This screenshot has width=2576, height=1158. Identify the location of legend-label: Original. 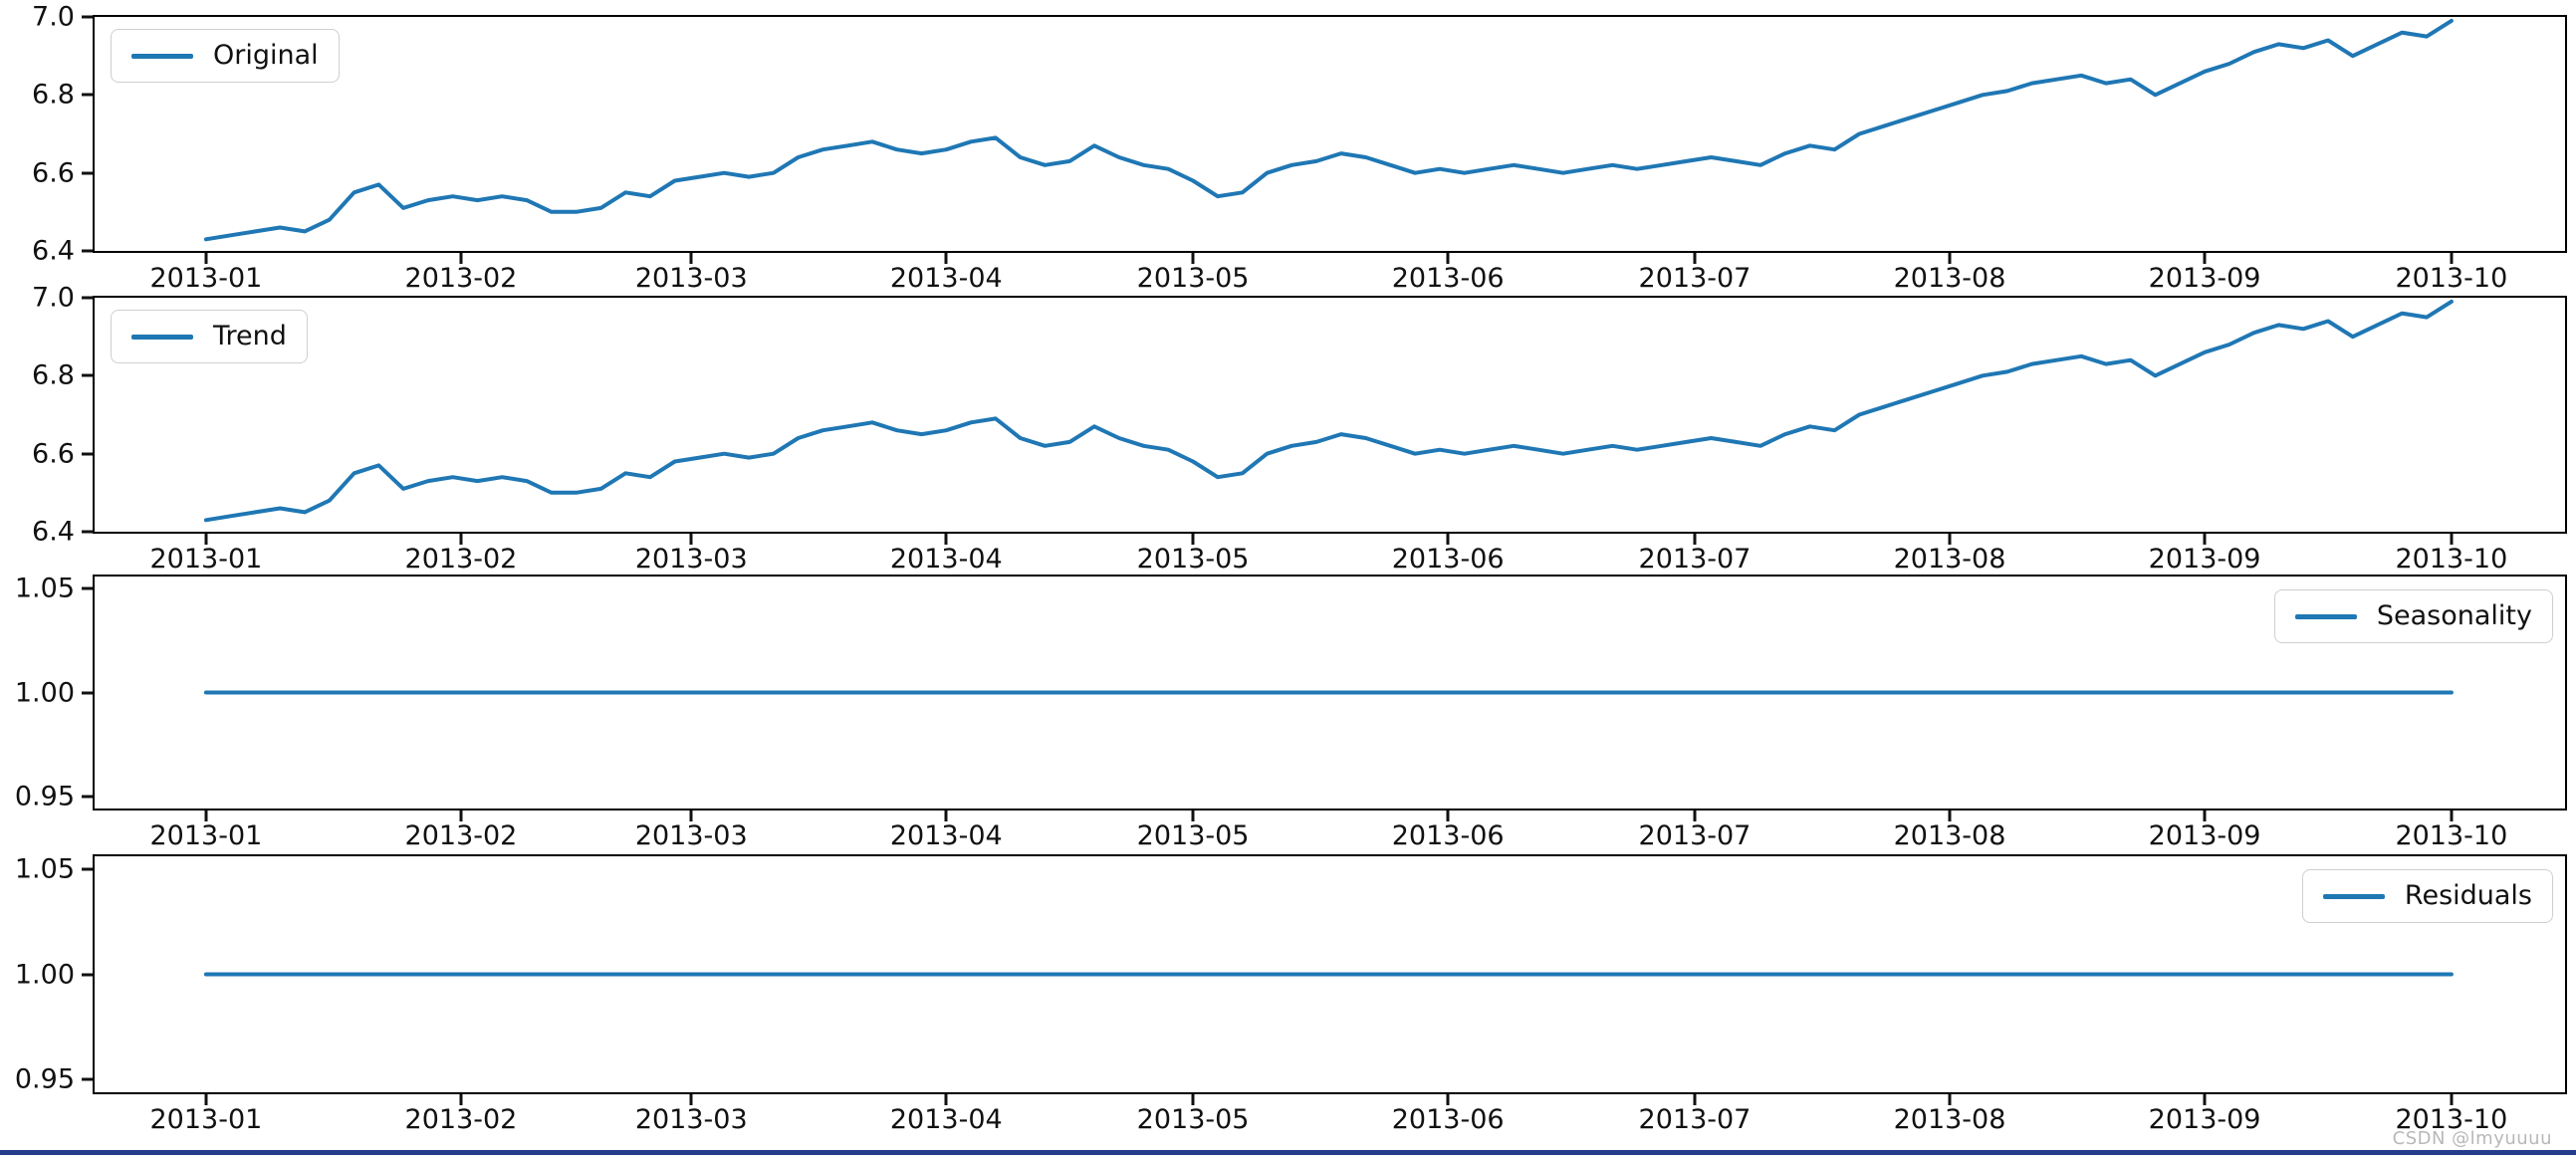
(266, 56).